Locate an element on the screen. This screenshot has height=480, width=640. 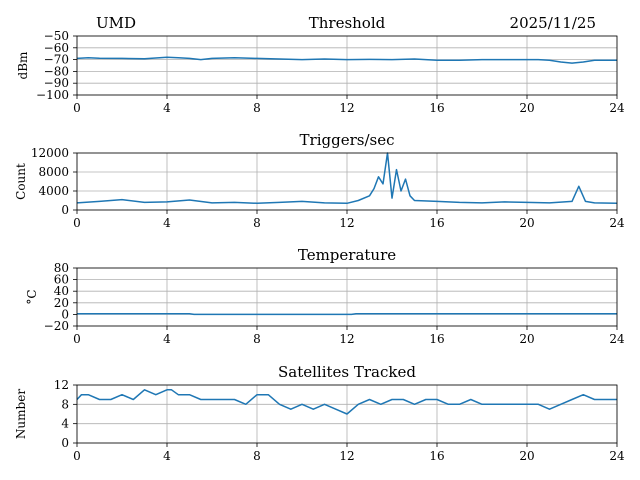
station-label: UMD is located at coordinates (116, 23).